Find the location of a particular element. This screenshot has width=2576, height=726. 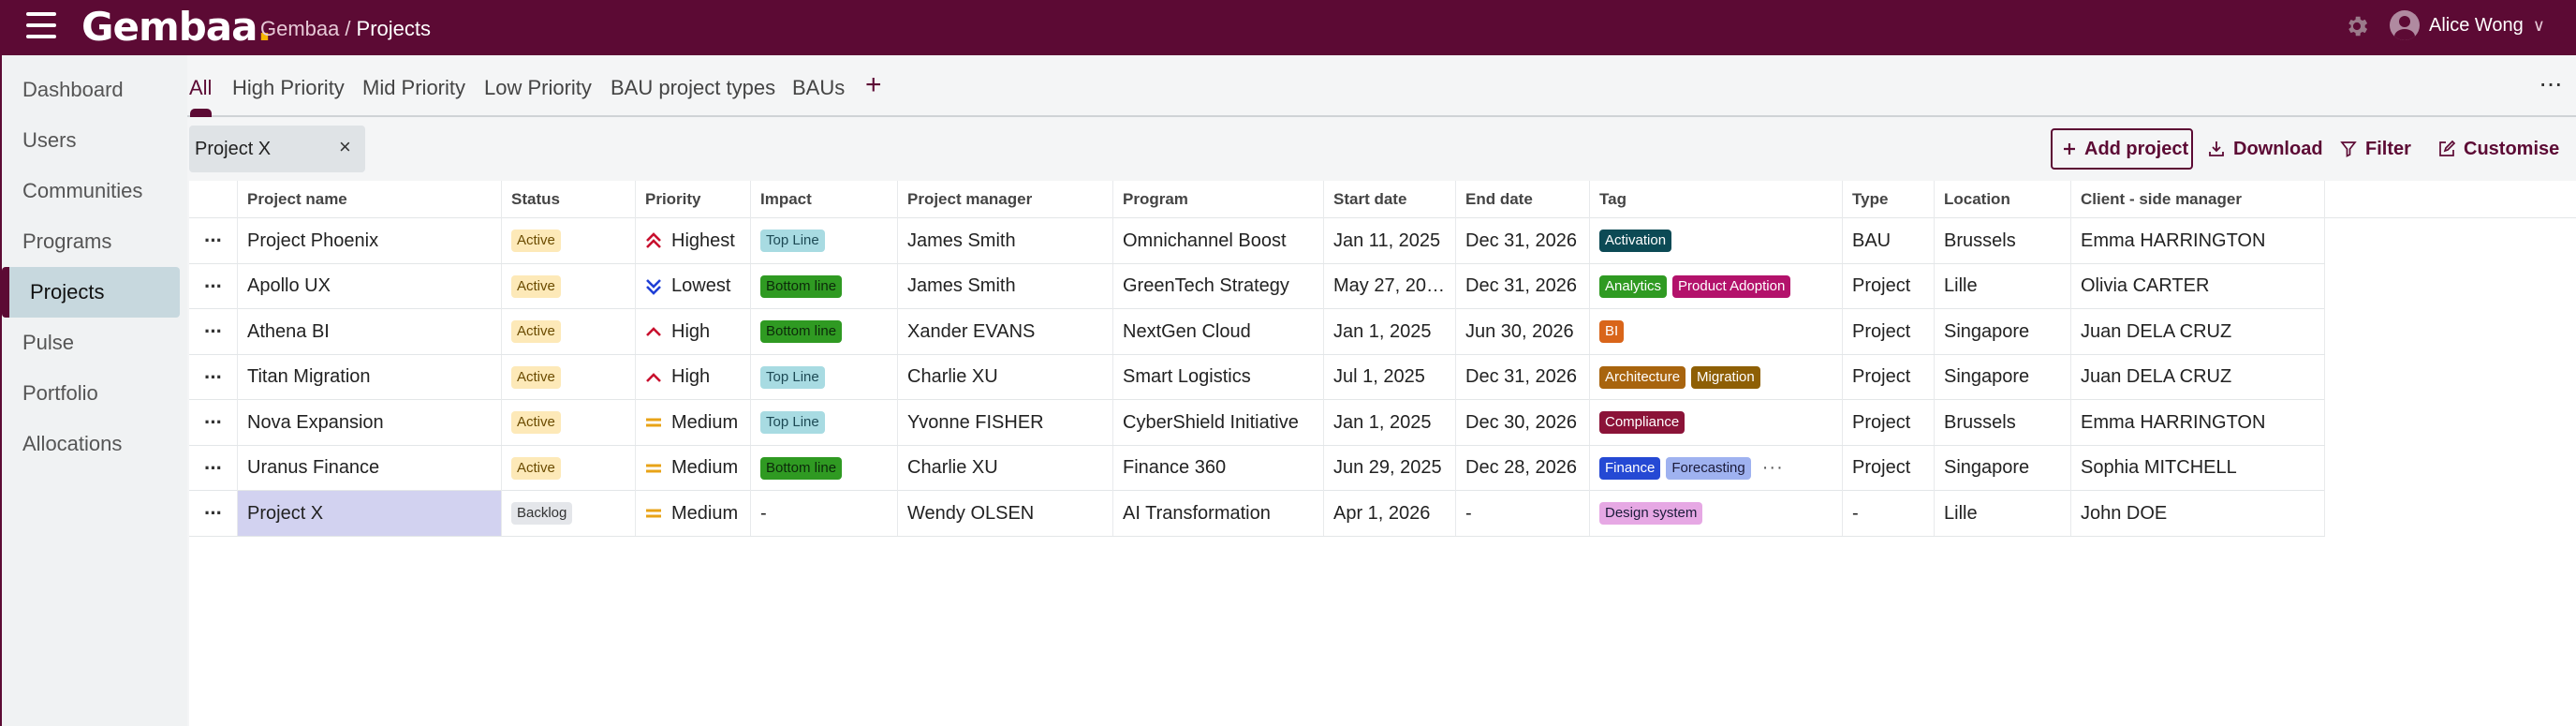

cell-tag: Compliance is located at coordinates (1716, 422).